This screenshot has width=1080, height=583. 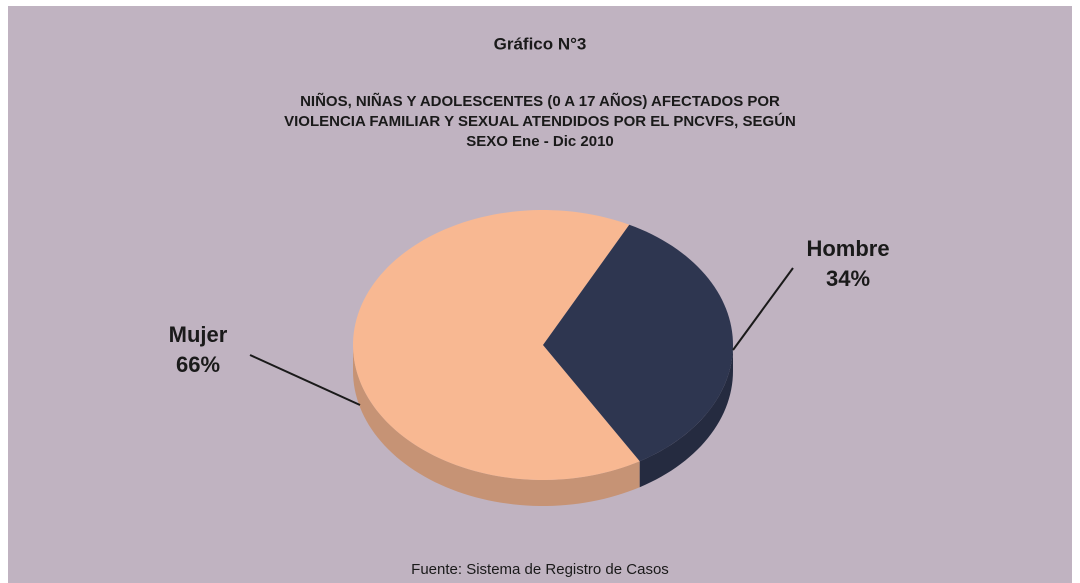 What do you see at coordinates (847, 248) in the screenshot?
I see `slice-label: Hombre` at bounding box center [847, 248].